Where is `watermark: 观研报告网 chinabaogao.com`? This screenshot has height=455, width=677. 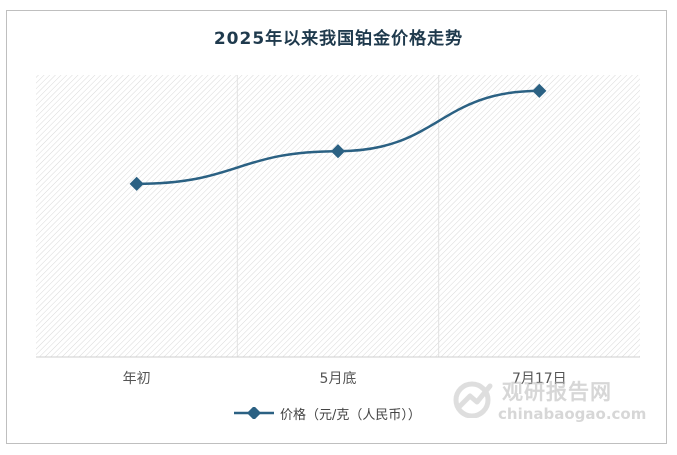
watermark: 观研报告网 chinabaogao.com is located at coordinates (548, 402).